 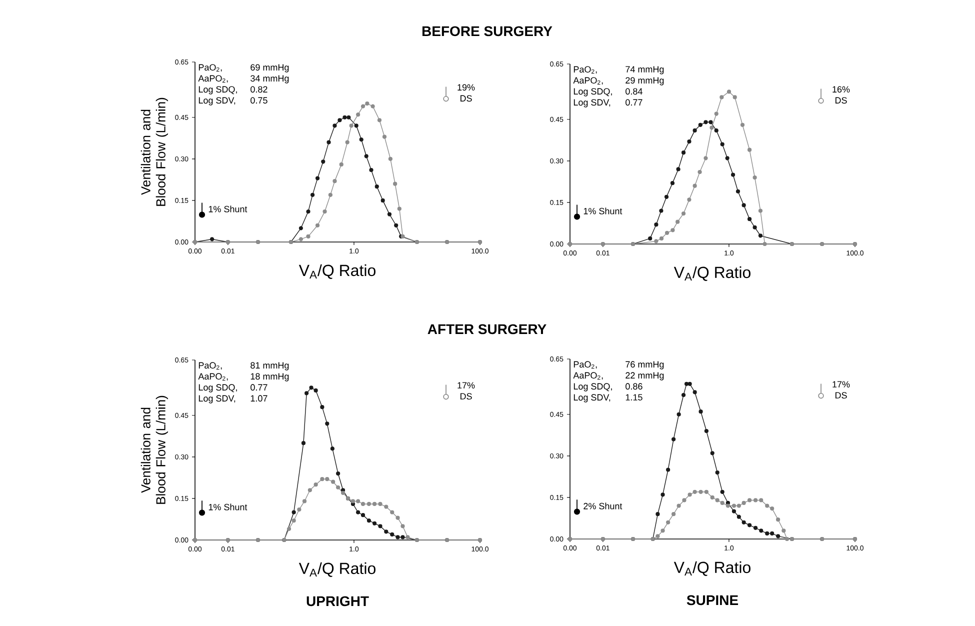 What do you see at coordinates (337, 601) in the screenshot?
I see `text: UPRIGHT` at bounding box center [337, 601].